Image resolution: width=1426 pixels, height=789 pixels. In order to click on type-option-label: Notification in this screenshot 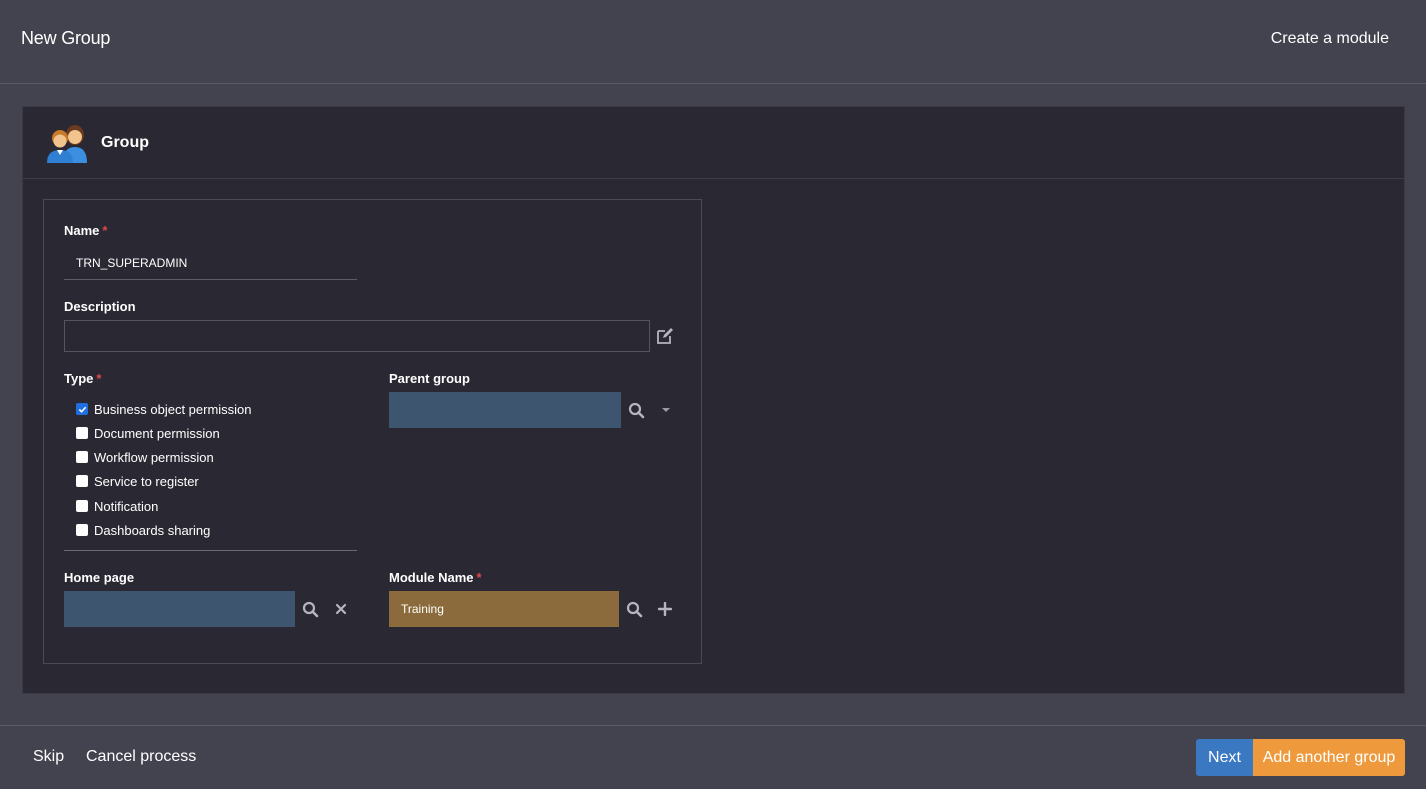, I will do `click(126, 506)`.